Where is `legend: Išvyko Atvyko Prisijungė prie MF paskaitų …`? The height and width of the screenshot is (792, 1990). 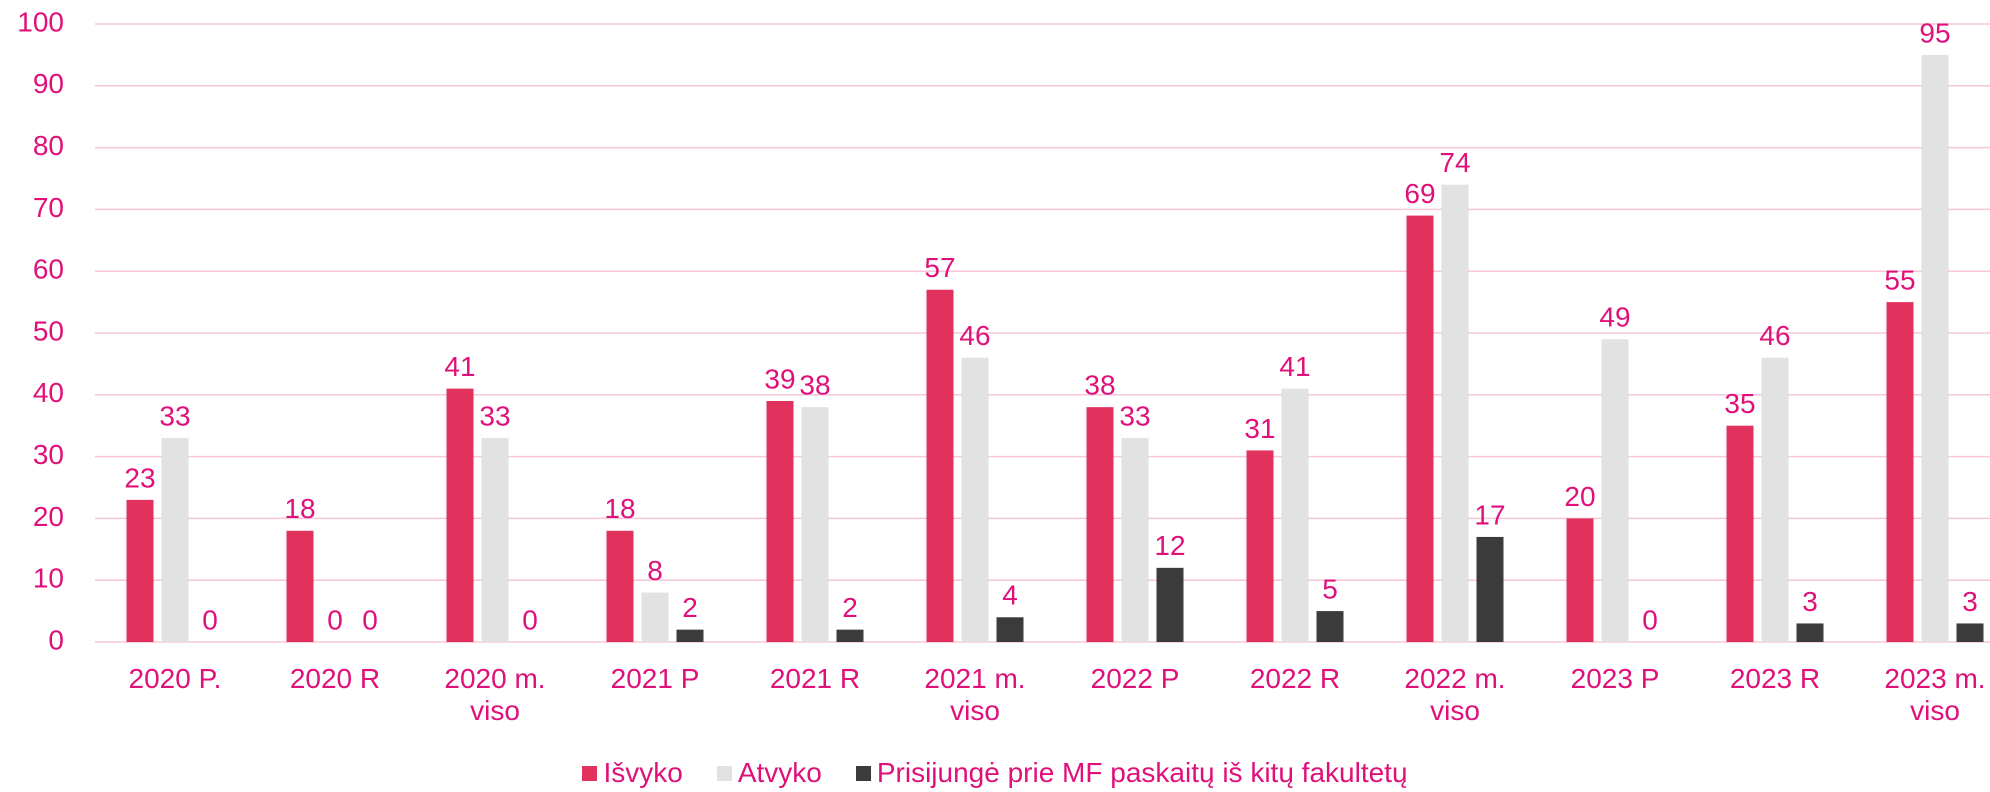 legend: Išvyko Atvyko Prisijungė prie MF paskaitų … is located at coordinates (995, 773).